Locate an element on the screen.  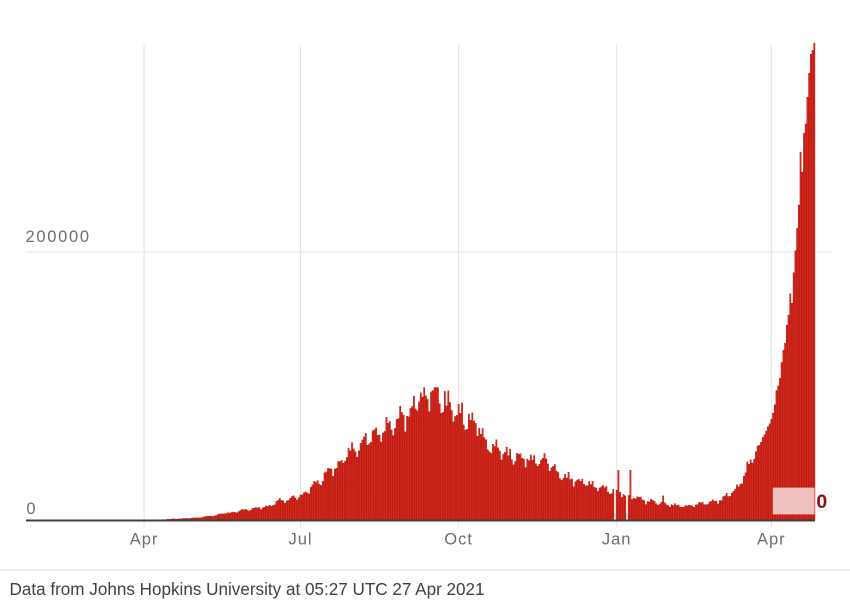
svg-text: Jul is located at coordinates (300, 540).